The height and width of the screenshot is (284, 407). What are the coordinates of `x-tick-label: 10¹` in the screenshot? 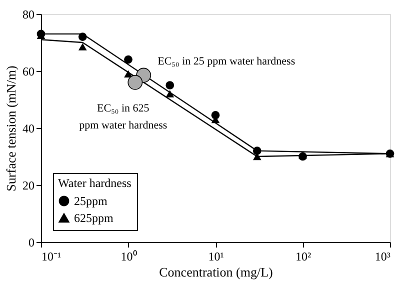 It's located at (216, 257).